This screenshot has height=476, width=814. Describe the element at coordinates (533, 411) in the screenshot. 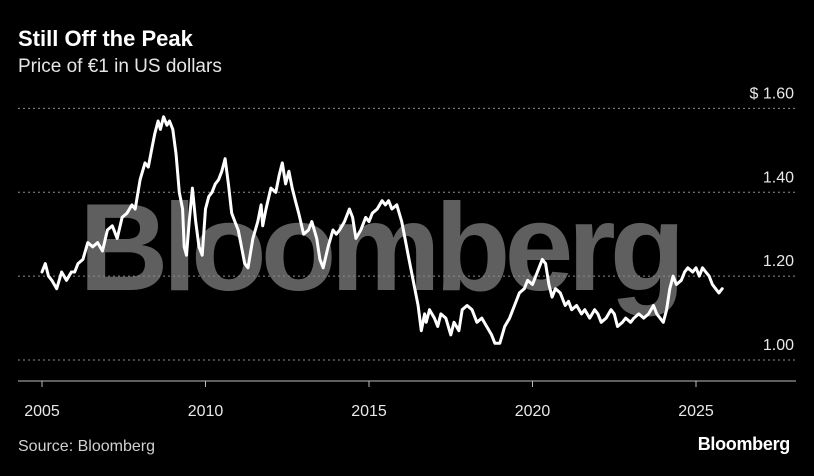

I see `x-tick-label: 2020` at that location.